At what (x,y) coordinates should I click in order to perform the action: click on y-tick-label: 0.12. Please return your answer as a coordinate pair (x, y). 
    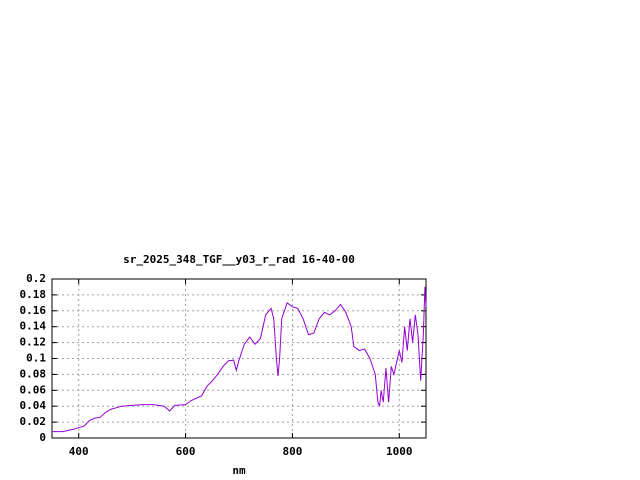
    Looking at the image, I should click on (33, 342).